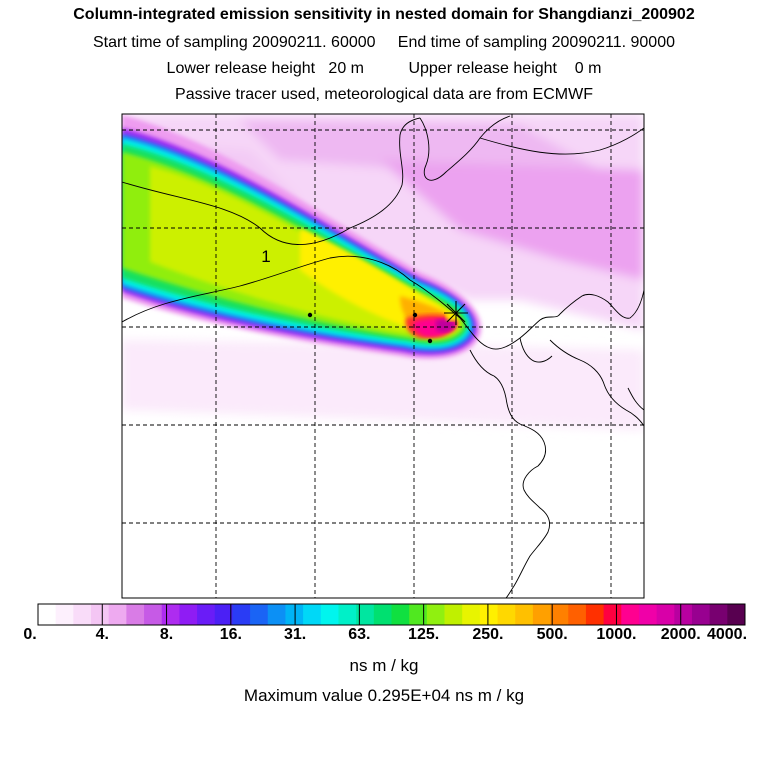  Describe the element at coordinates (370, 328) in the screenshot. I see `city-markers` at that location.